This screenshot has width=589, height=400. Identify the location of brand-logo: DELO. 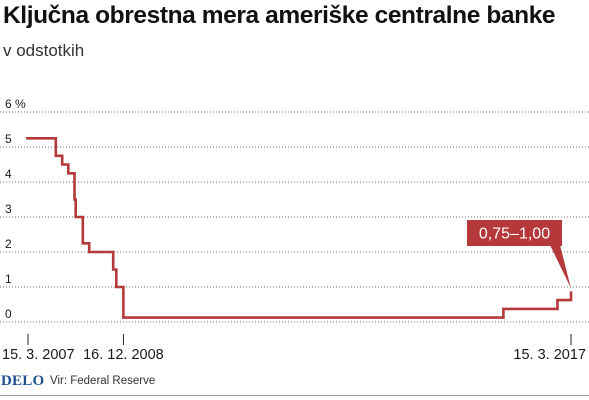
(23, 381).